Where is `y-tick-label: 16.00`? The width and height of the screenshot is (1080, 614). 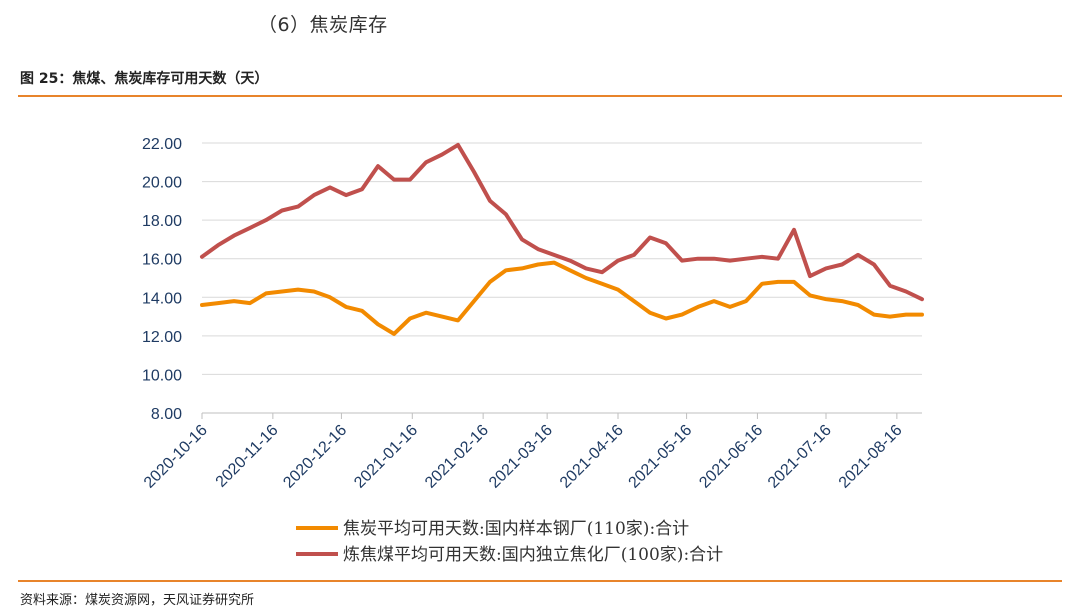
y-tick-label: 16.00 is located at coordinates (162, 260).